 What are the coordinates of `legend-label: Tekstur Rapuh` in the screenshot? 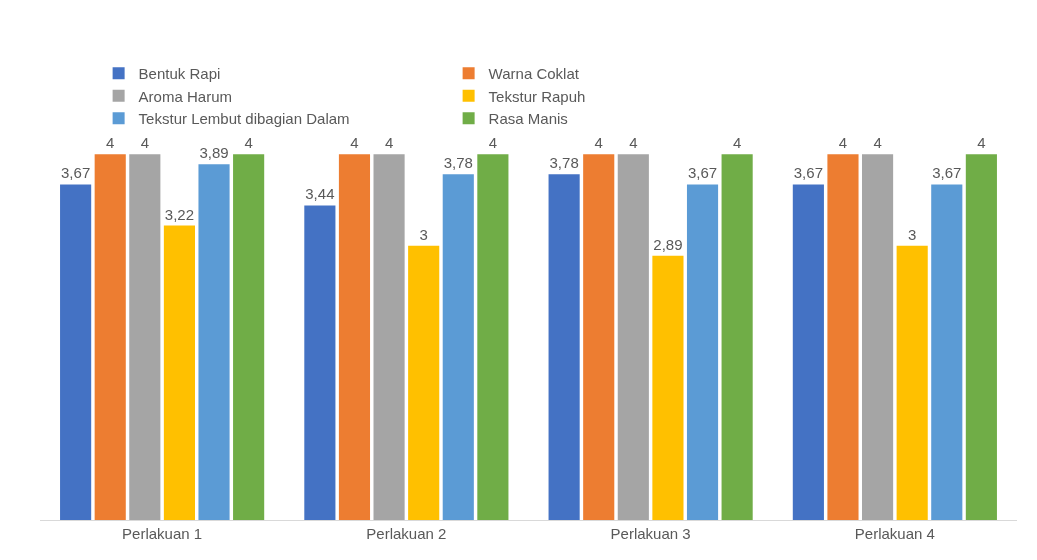 It's located at (537, 96).